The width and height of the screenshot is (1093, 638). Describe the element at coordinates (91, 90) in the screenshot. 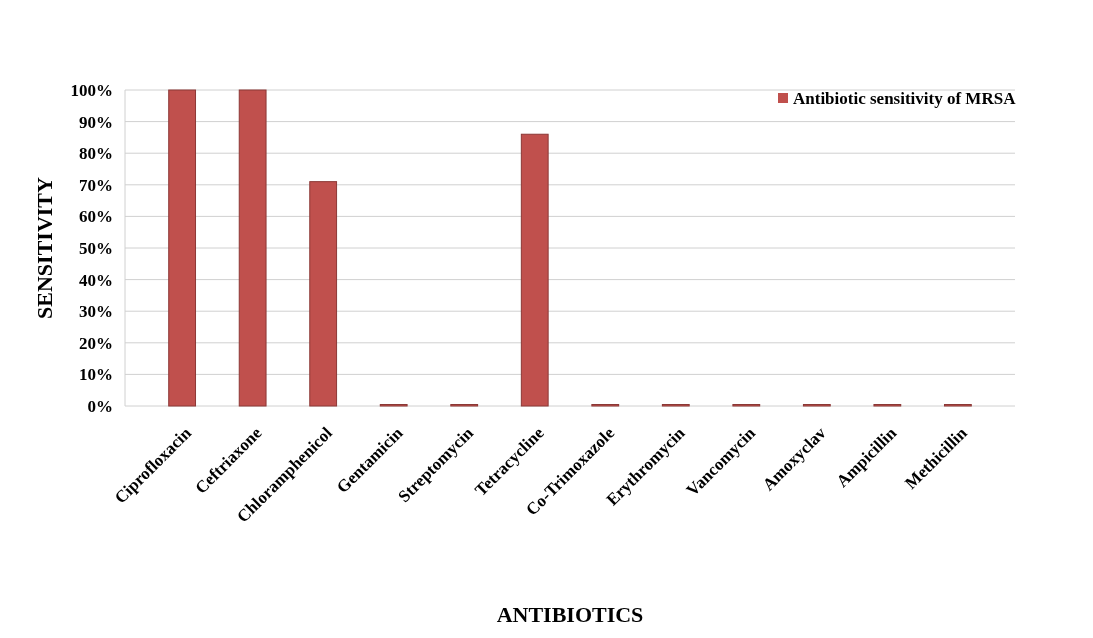

I see `y-tick-label: 100%` at that location.